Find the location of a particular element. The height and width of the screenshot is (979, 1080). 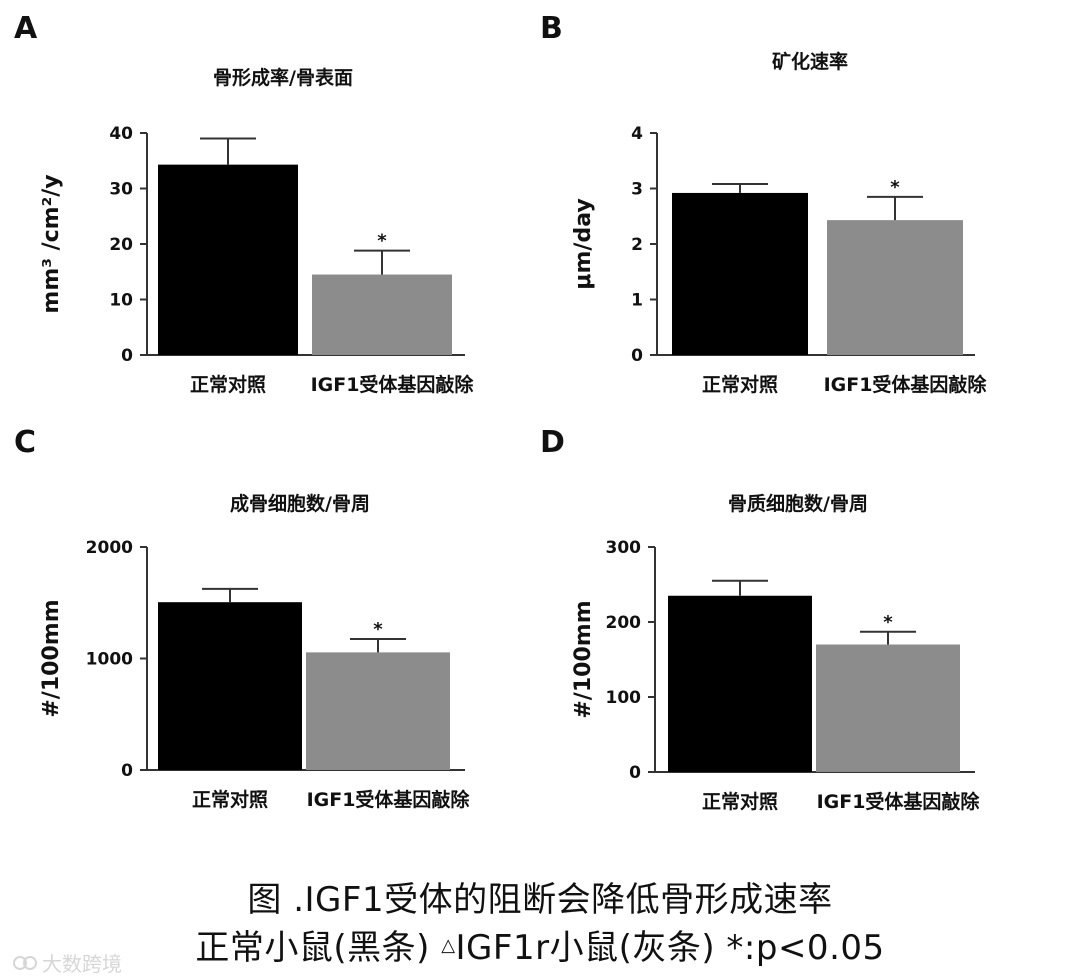

panel-b-tick-label-2: 2 is located at coordinates (637, 245).